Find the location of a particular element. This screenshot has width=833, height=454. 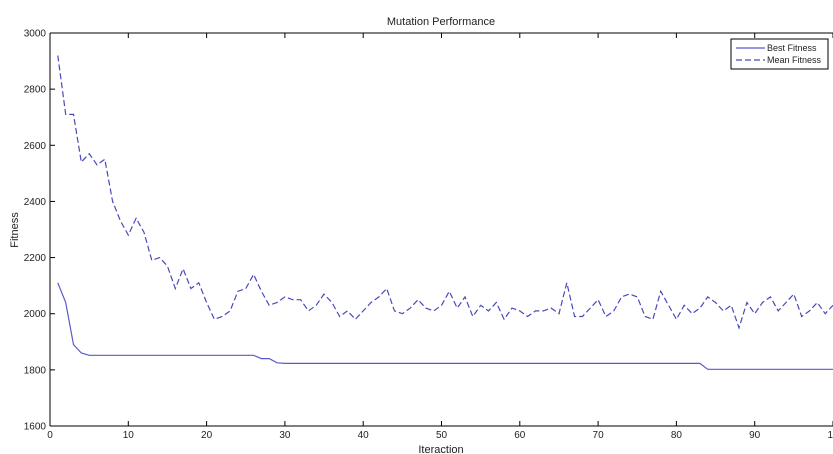

x-tick-label: 0 is located at coordinates (50, 435).